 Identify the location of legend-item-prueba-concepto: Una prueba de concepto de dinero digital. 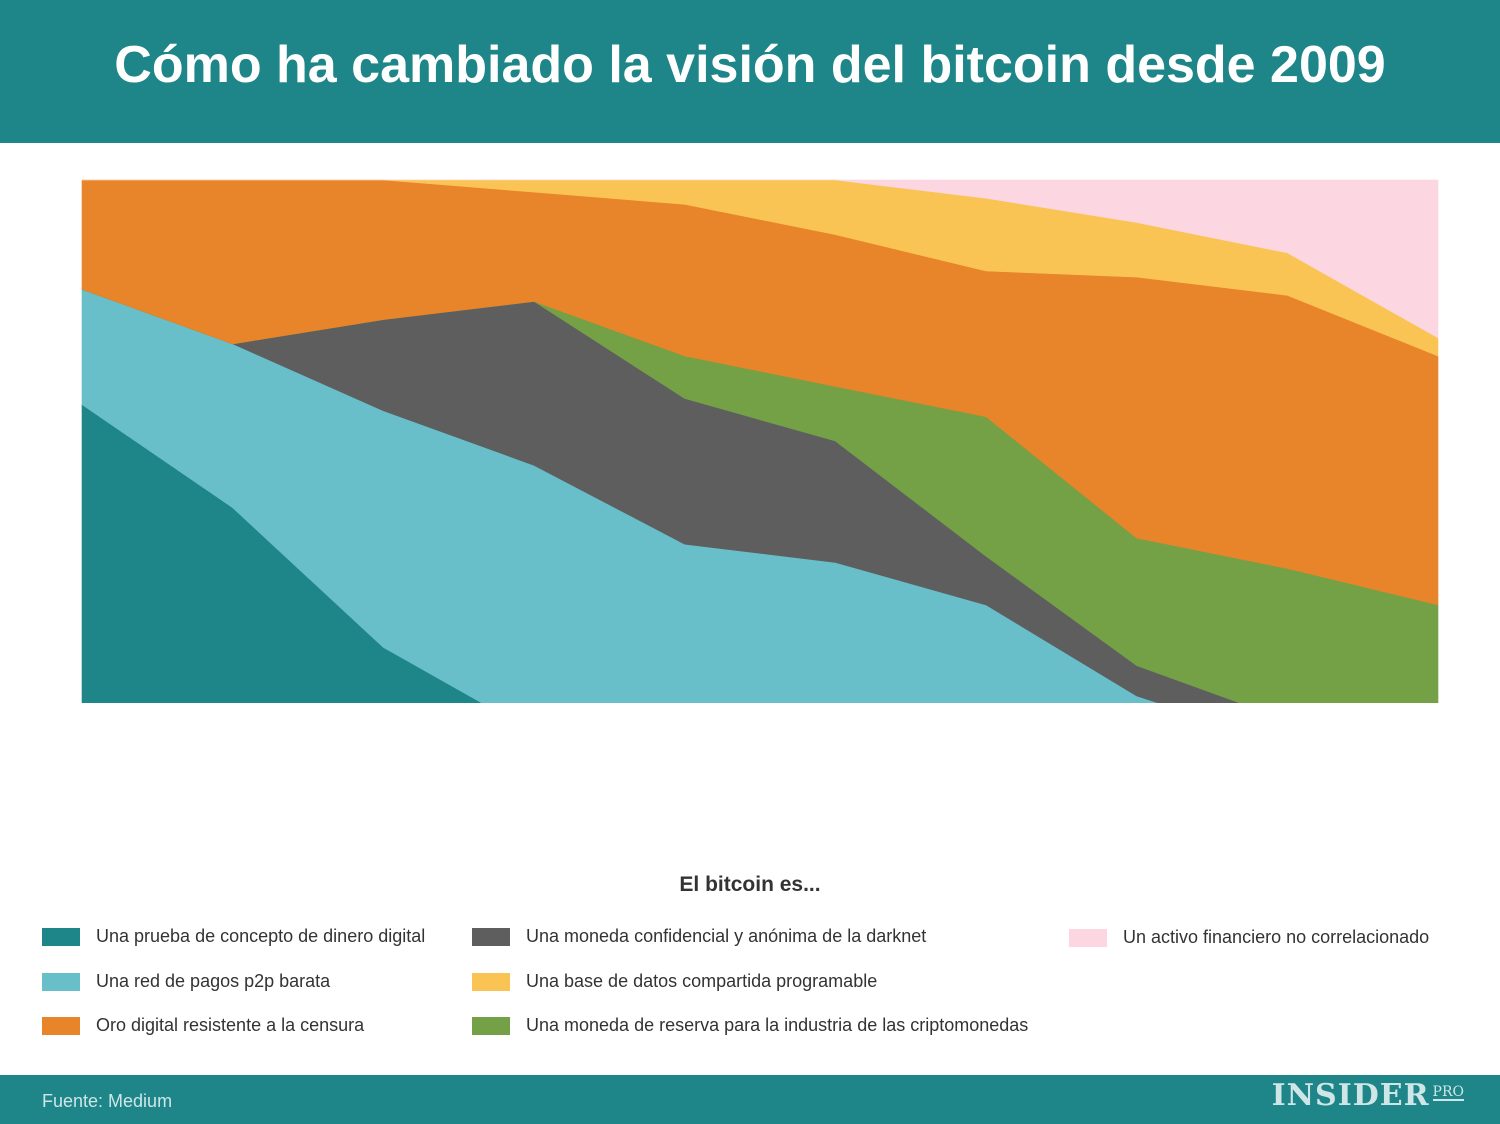
(233, 936).